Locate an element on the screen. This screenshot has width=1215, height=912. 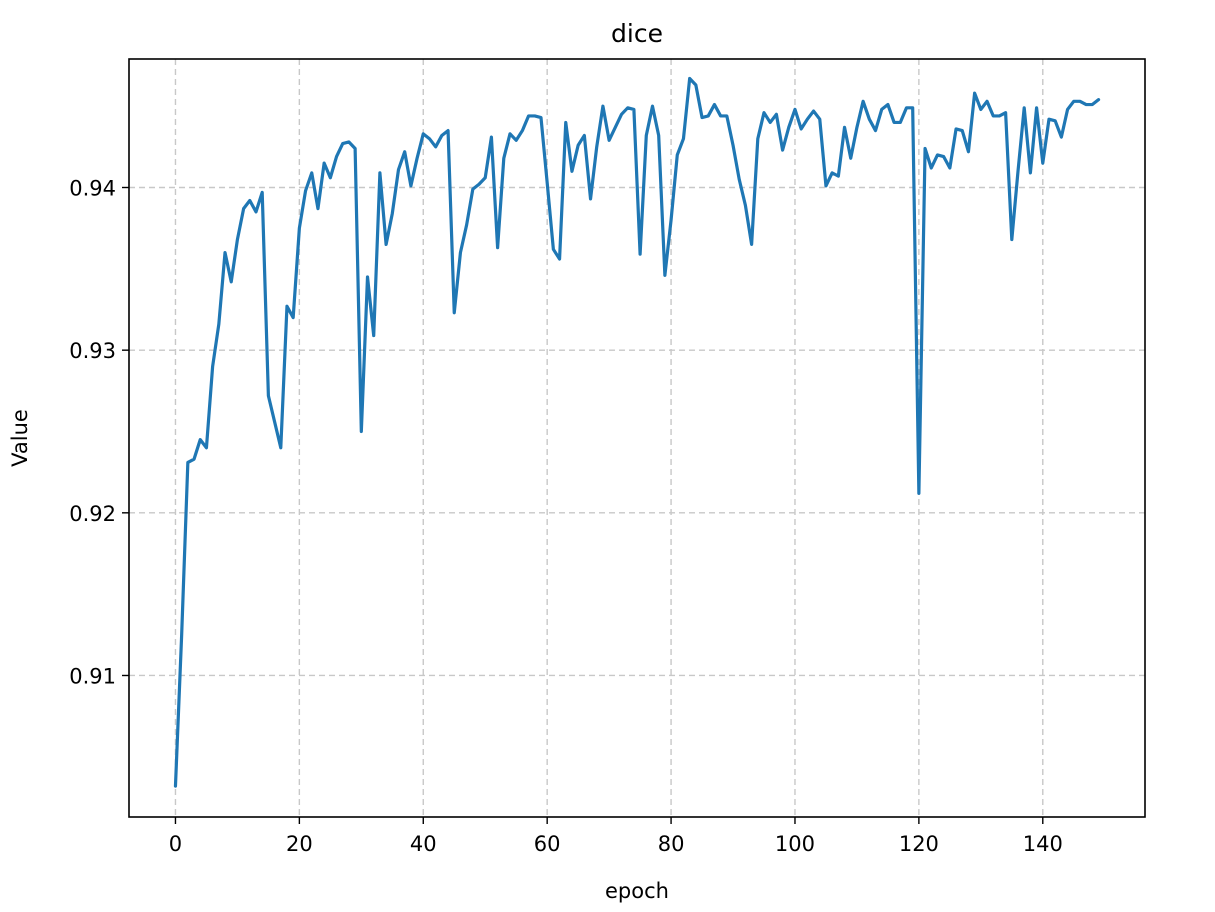
y-tick-label: 0.94 is located at coordinates (92, 189).